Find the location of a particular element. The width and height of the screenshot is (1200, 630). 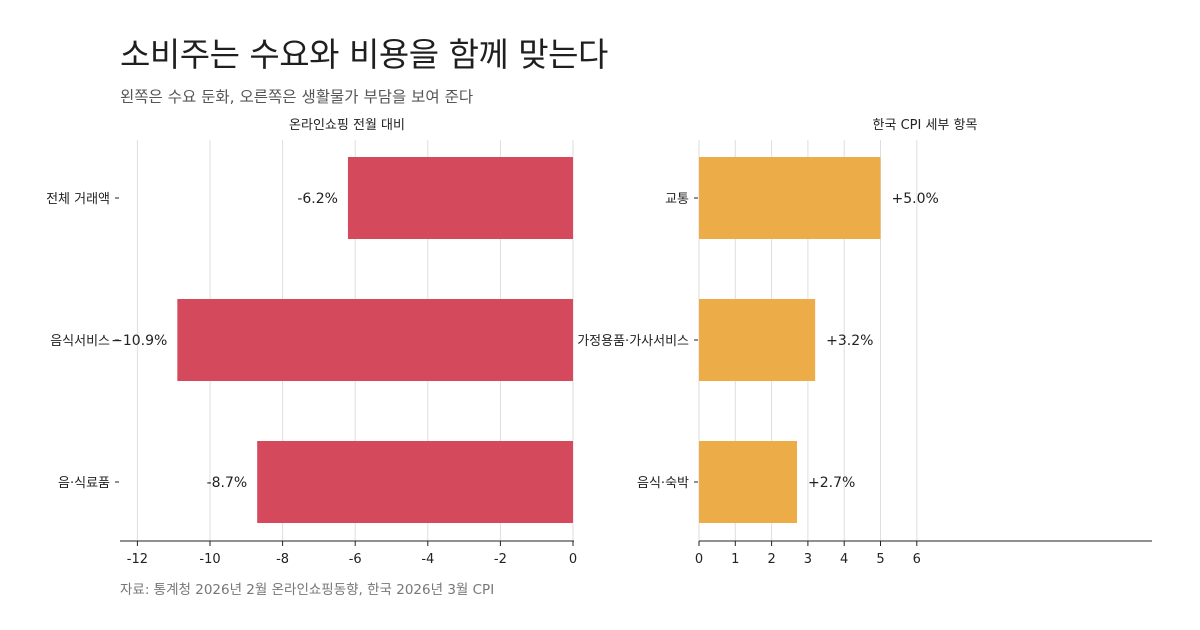

right-panel-category-label: 교통 is located at coordinates (677, 199).